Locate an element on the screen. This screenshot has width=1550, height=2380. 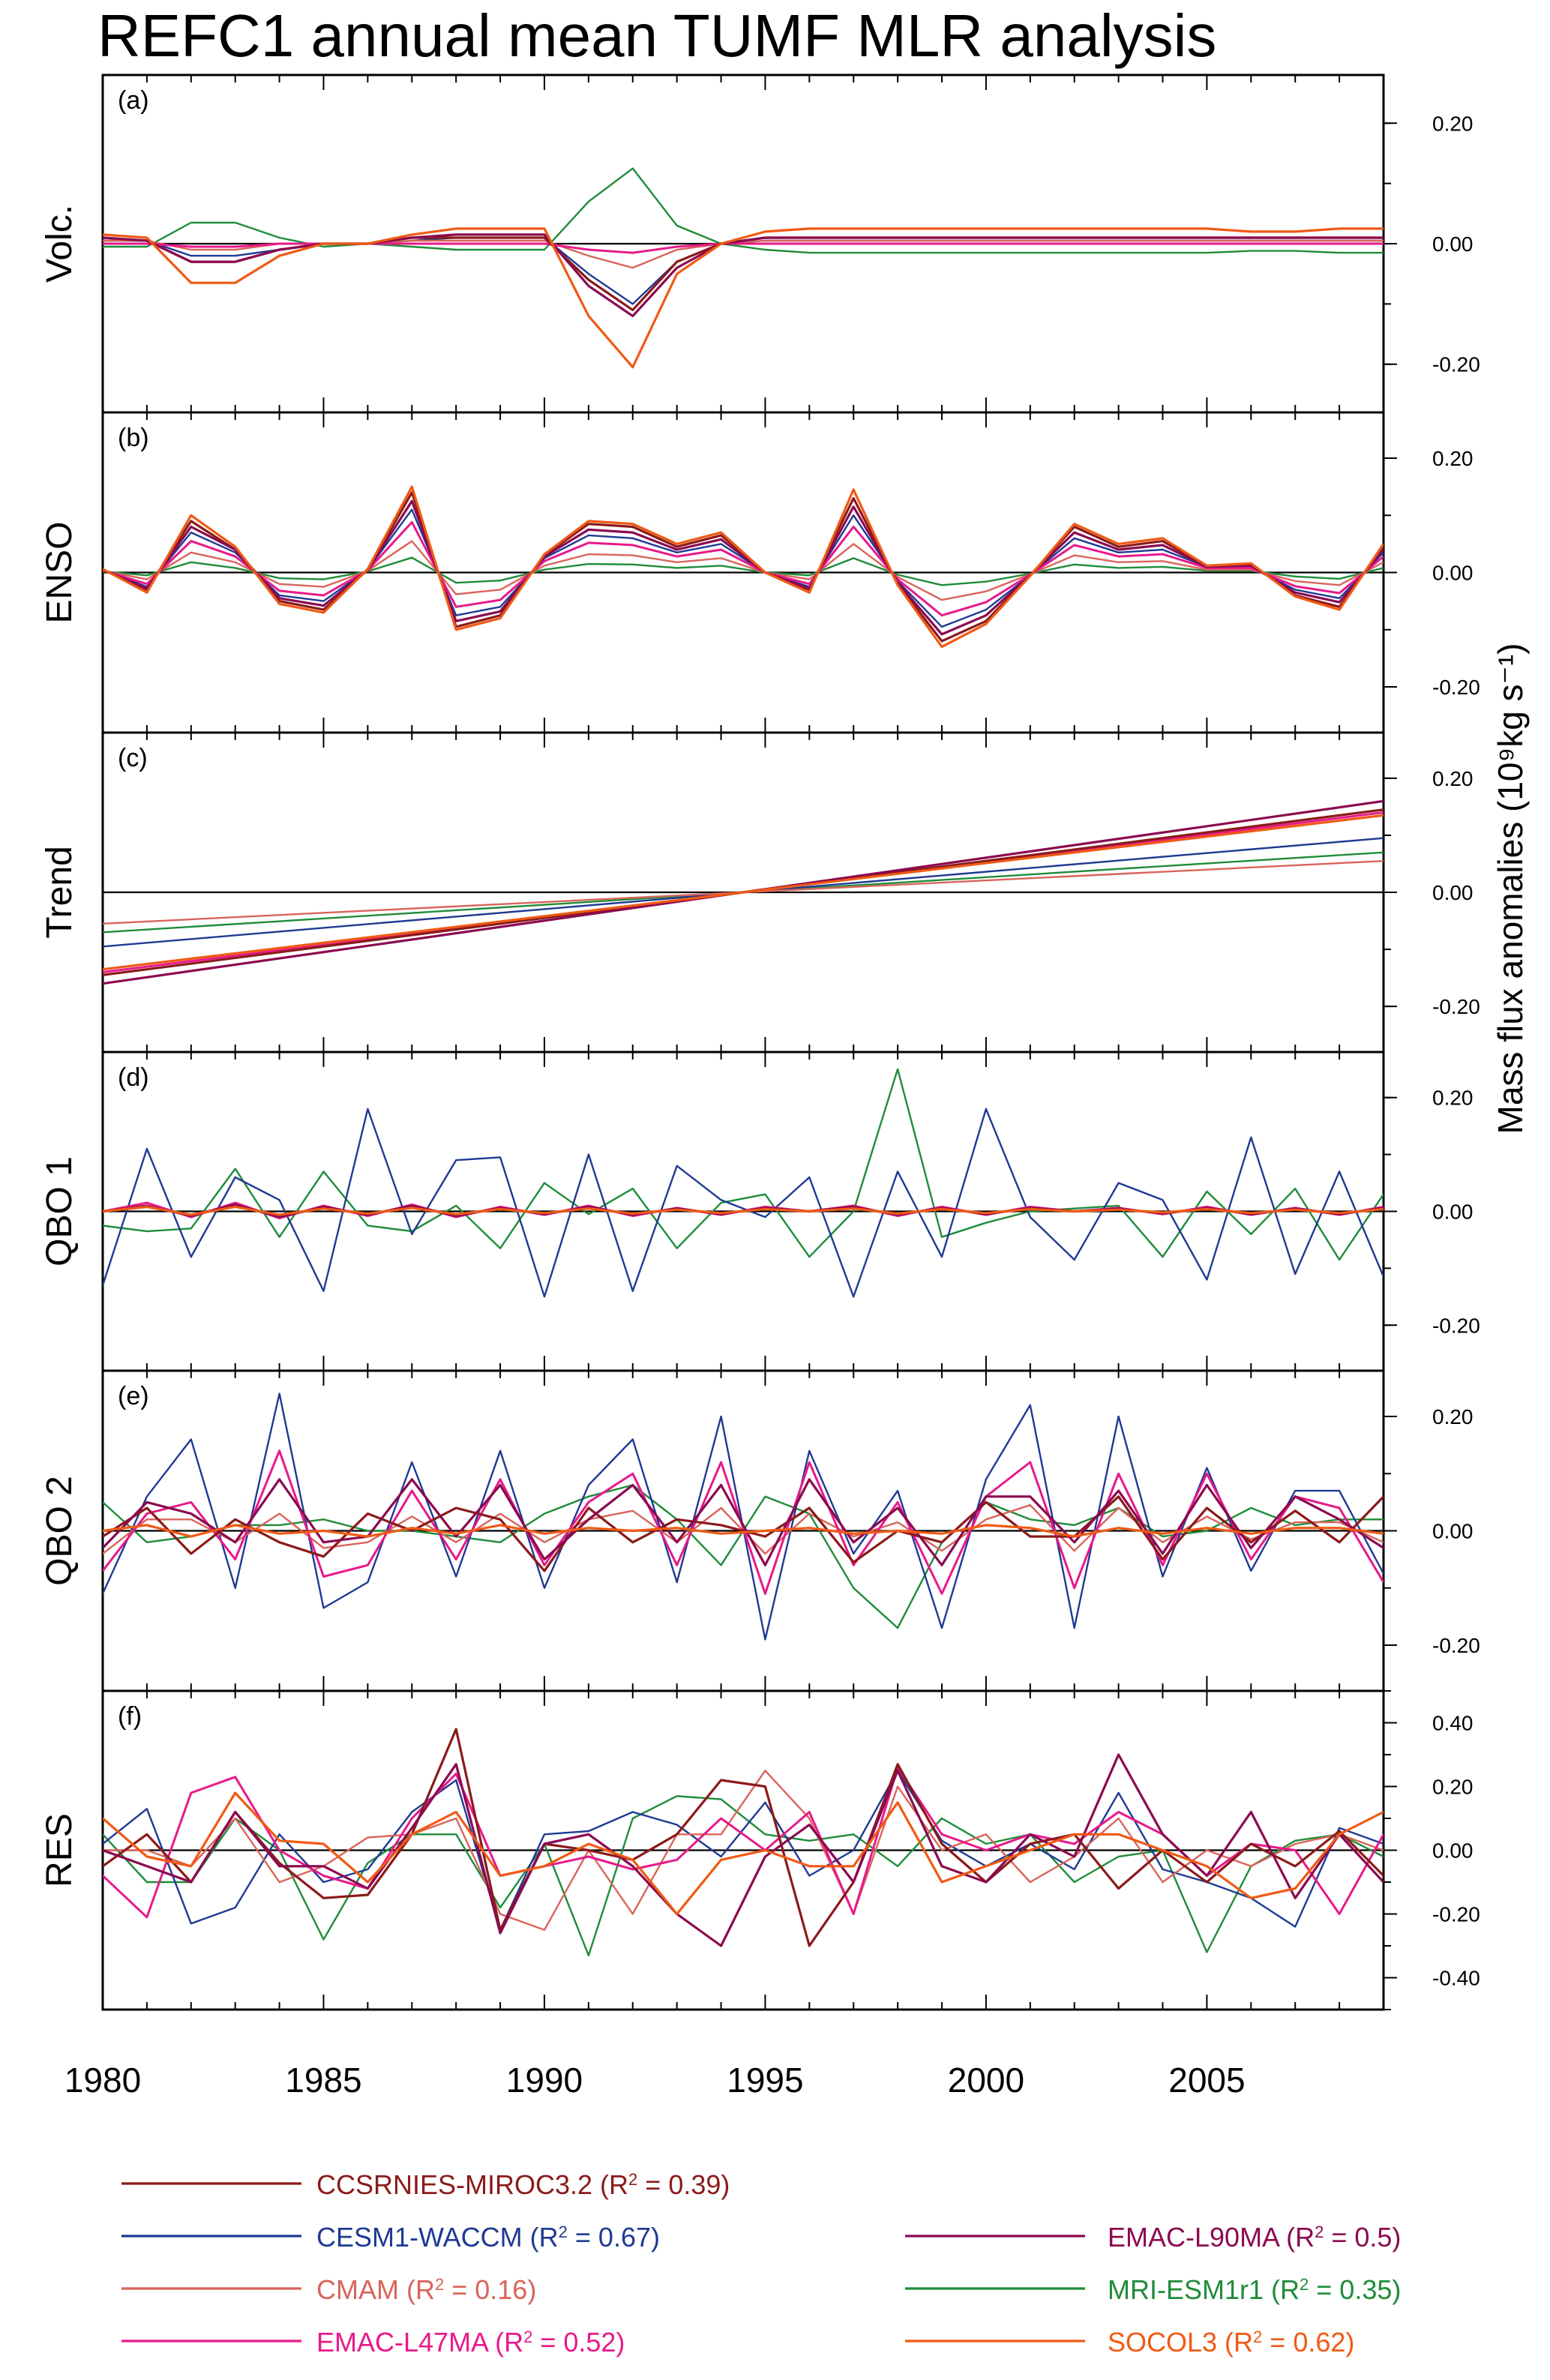
legend-label: CMAM (R2 = 0.16) is located at coordinates (426, 2289).